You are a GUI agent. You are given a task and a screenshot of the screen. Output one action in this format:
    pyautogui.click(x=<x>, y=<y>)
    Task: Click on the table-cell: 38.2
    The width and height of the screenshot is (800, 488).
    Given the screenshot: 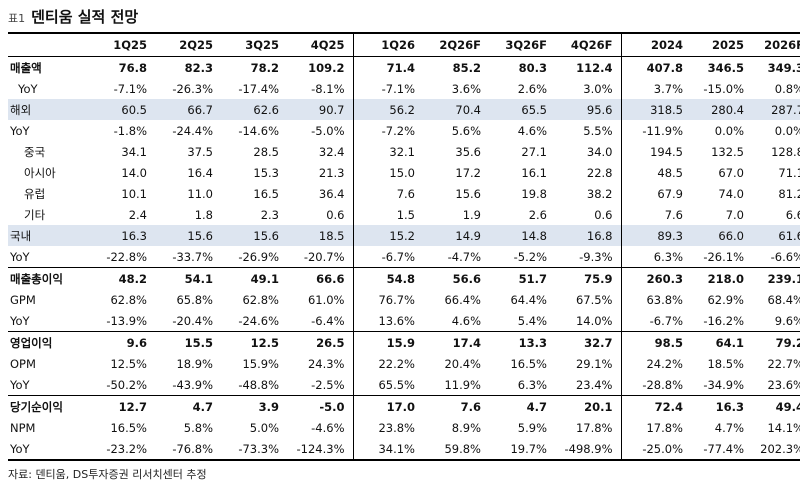 What is the action you would take?
    pyautogui.click(x=599, y=193)
    